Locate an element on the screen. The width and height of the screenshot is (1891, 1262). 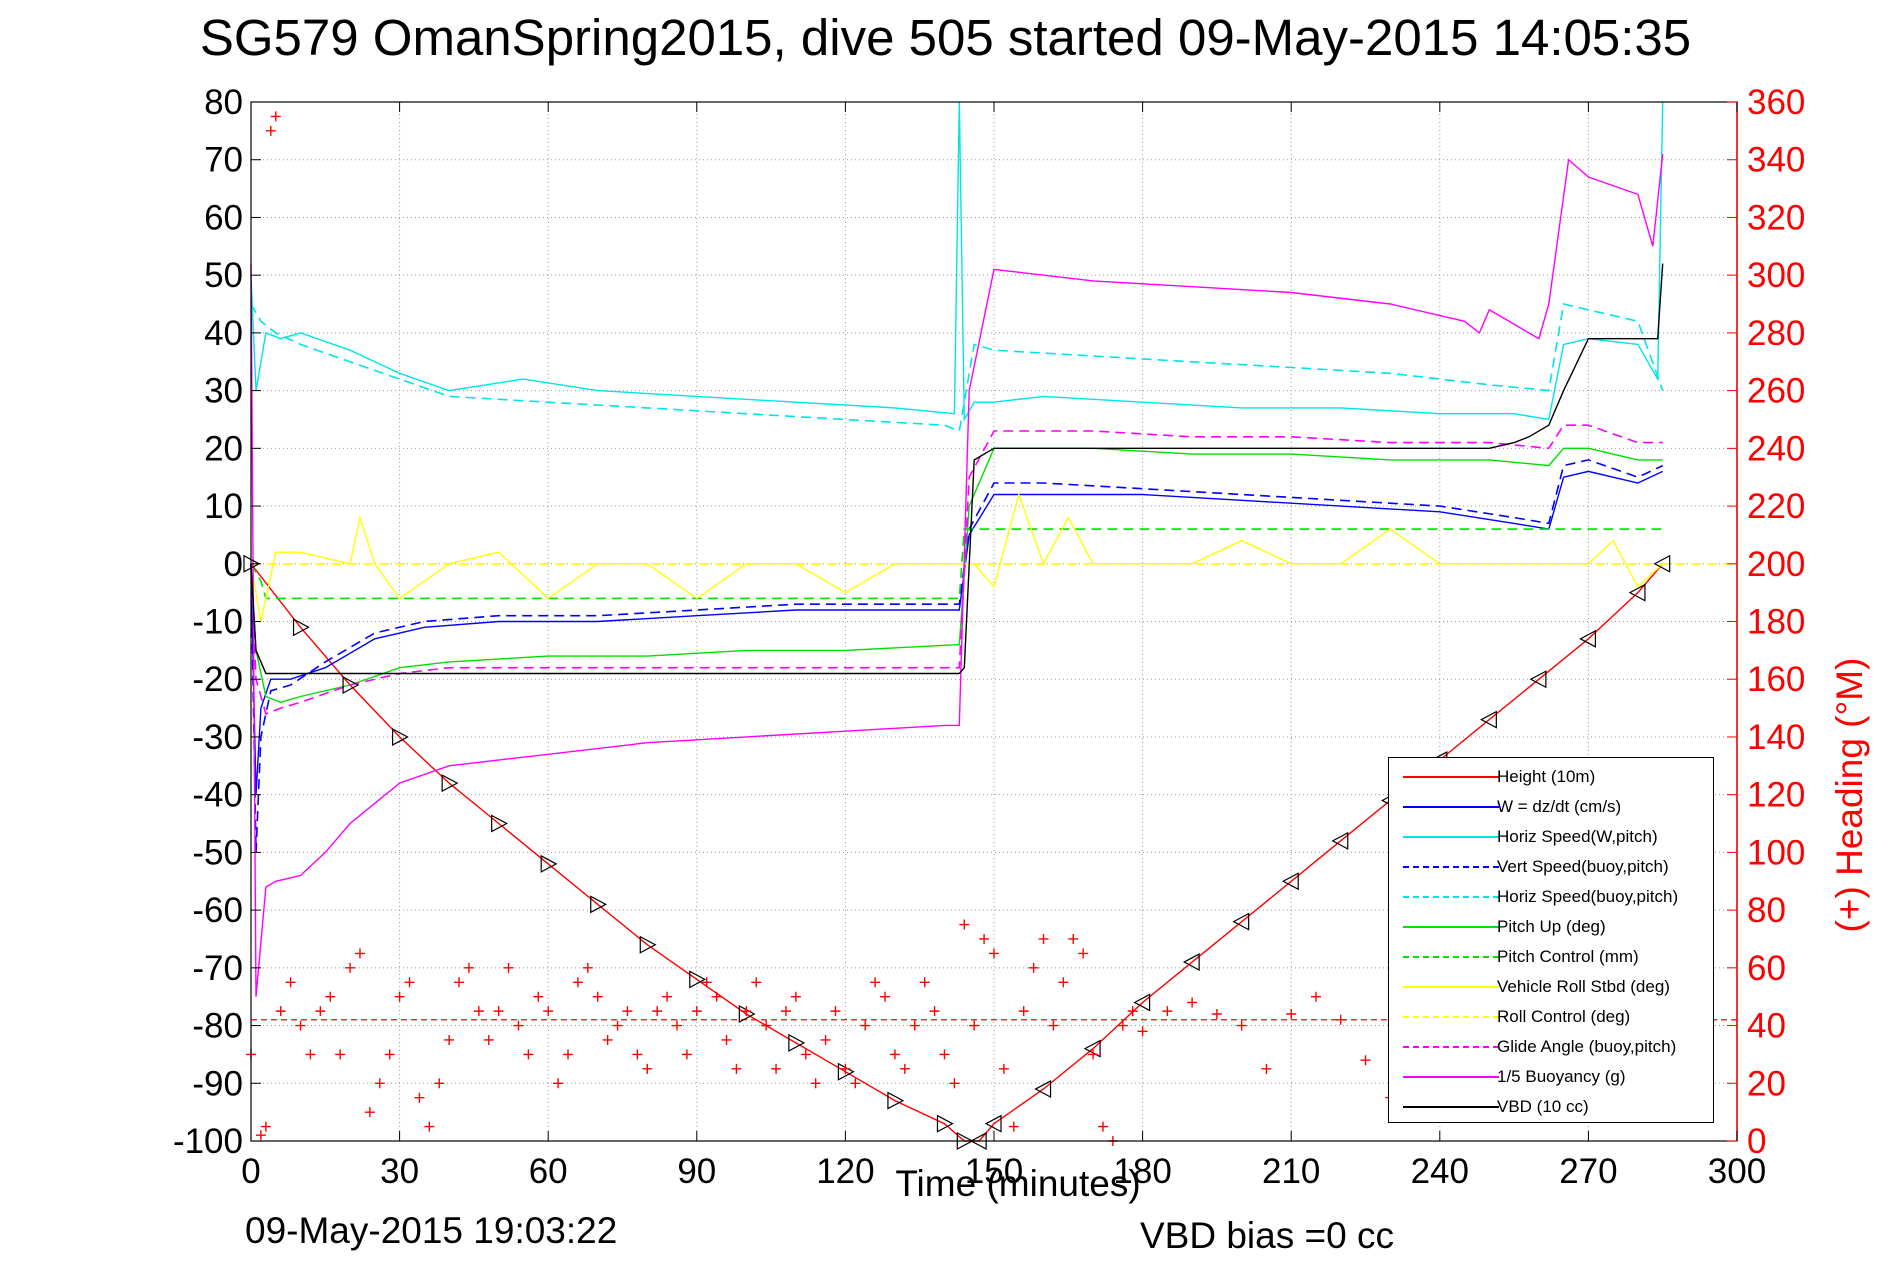
y-tick-label: -20 is located at coordinates (217, 679).